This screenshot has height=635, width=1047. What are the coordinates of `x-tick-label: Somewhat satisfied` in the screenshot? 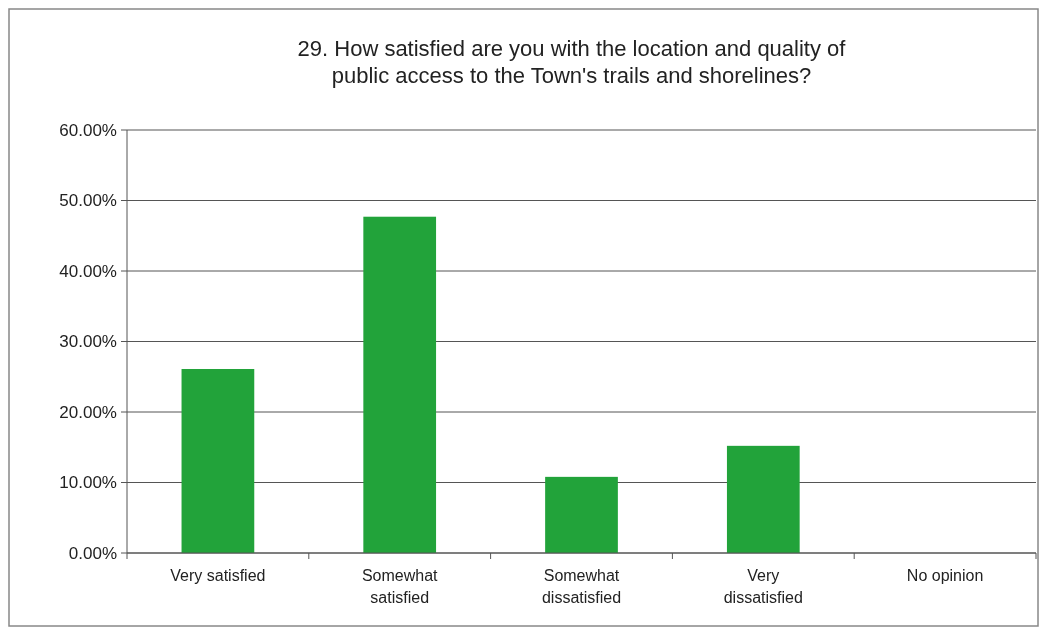 It's located at (400, 586).